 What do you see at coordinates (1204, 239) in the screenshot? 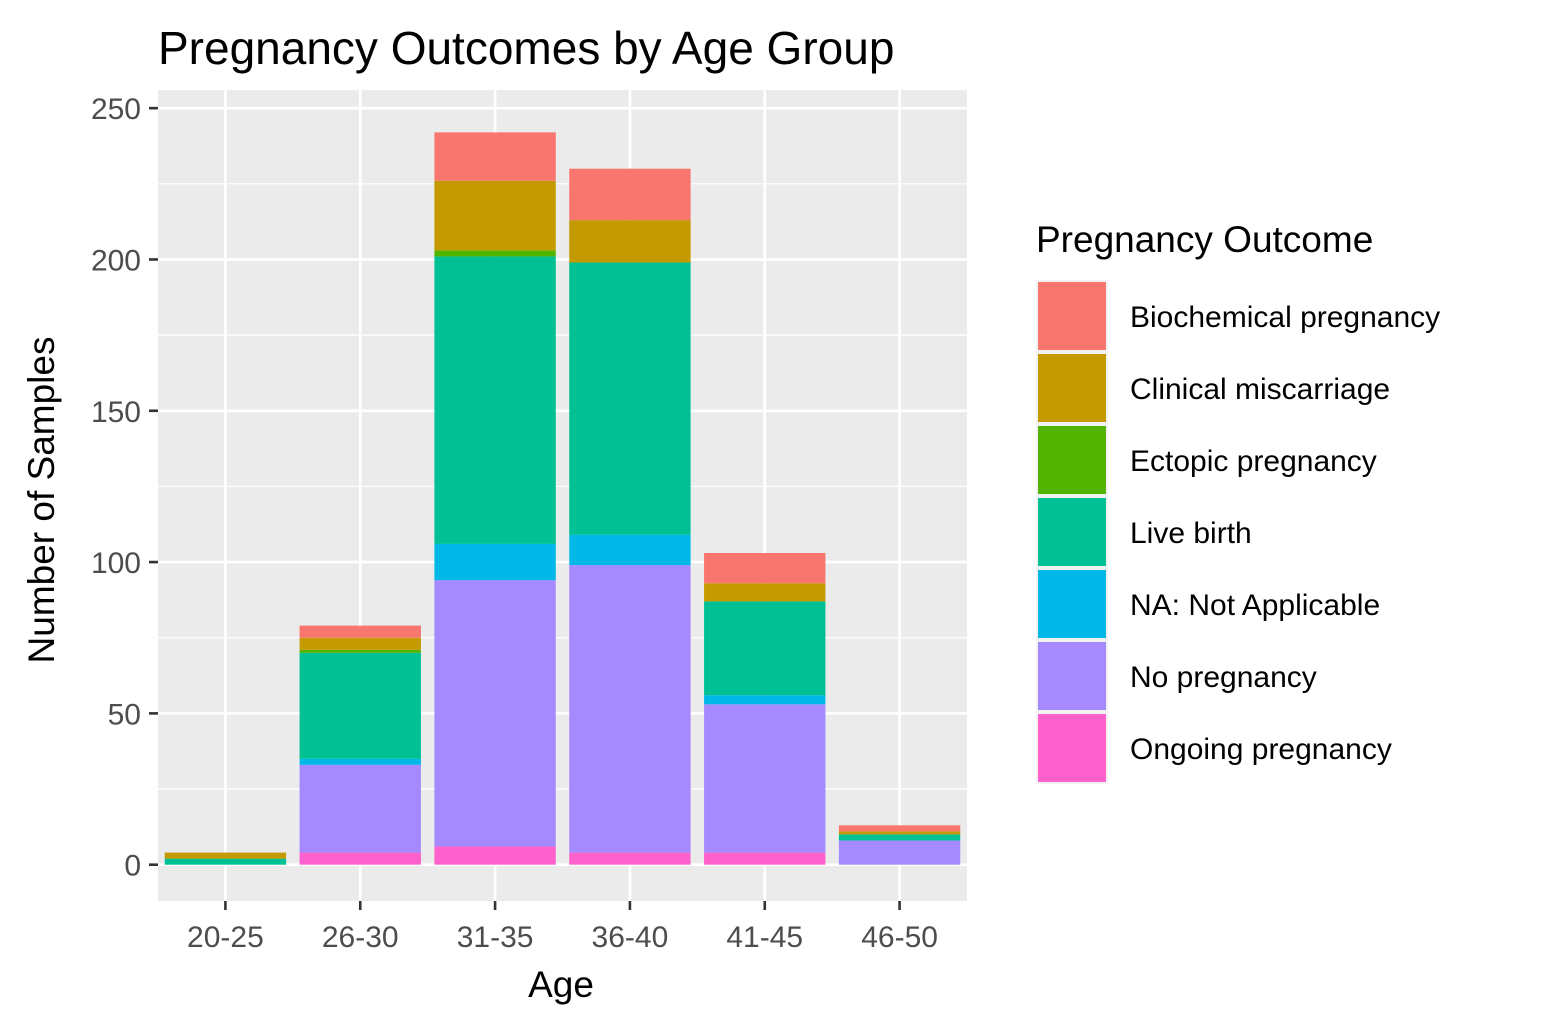
I see `legend-title: Pregnancy Outcome` at bounding box center [1204, 239].